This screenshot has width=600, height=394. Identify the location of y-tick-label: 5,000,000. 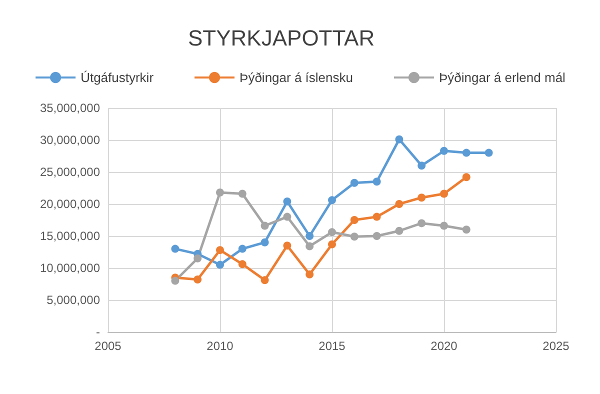
(73, 300).